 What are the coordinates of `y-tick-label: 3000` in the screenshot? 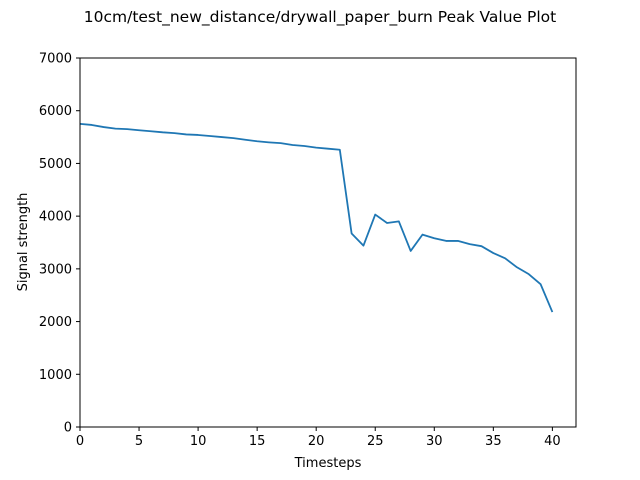 It's located at (55, 269).